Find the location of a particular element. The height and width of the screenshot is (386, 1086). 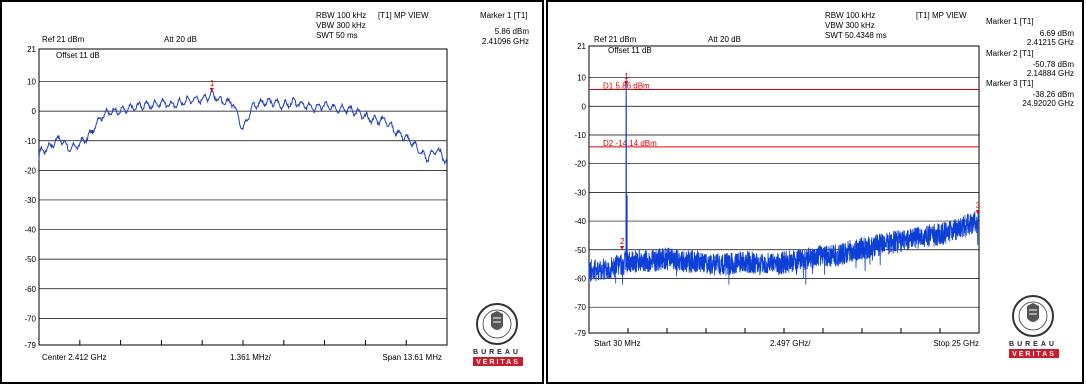

stop-freq-label: Stop 25 GHz is located at coordinates (956, 343).